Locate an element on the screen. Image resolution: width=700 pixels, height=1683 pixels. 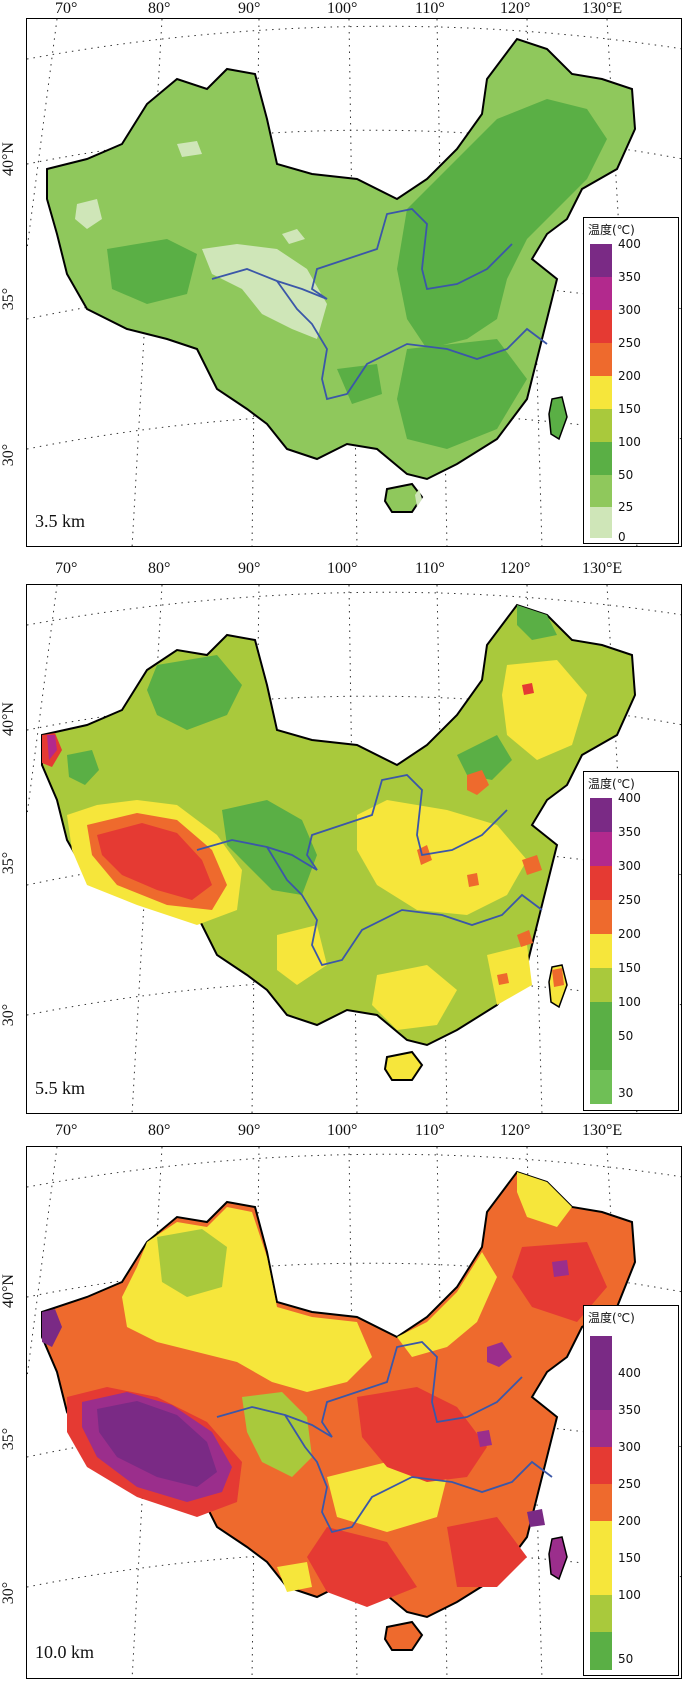
legend-tick: 30 is located at coordinates (626, 1093).